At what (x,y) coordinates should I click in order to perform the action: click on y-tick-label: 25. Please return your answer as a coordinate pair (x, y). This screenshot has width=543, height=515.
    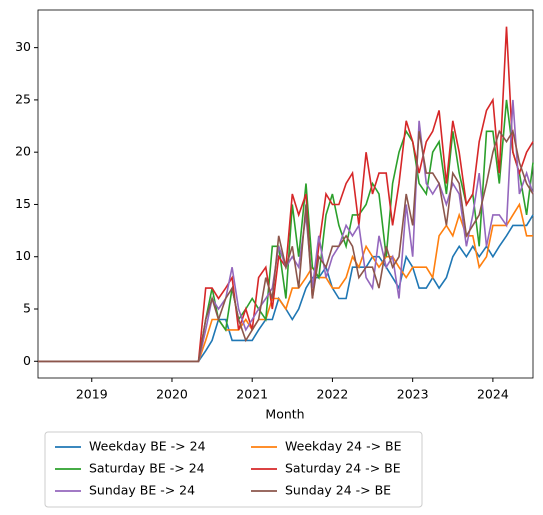
    Looking at the image, I should click on (23, 98).